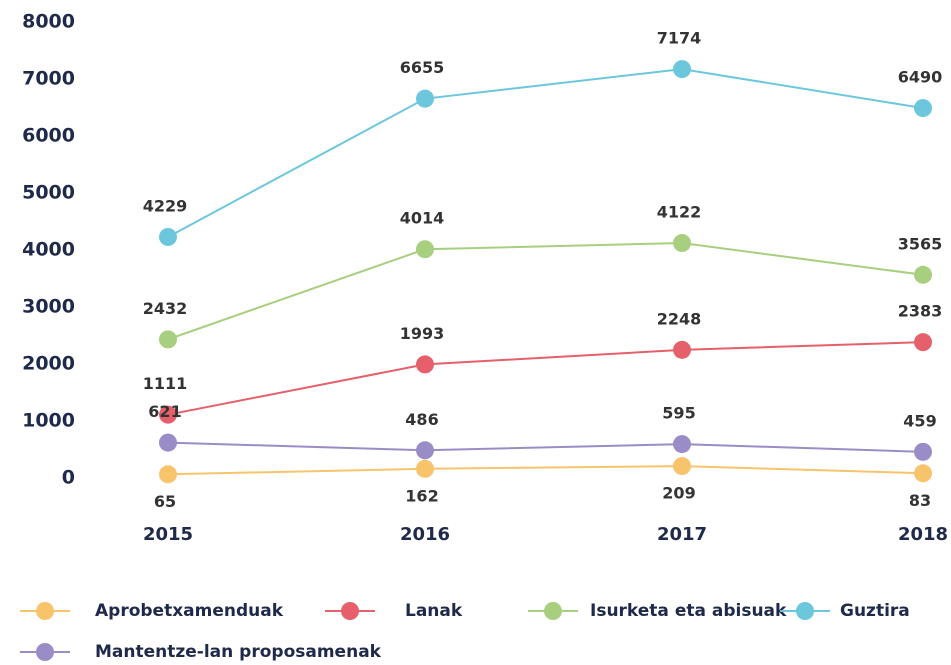 This screenshot has height=665, width=951. What do you see at coordinates (920, 243) in the screenshot?
I see `data-label: 3565` at bounding box center [920, 243].